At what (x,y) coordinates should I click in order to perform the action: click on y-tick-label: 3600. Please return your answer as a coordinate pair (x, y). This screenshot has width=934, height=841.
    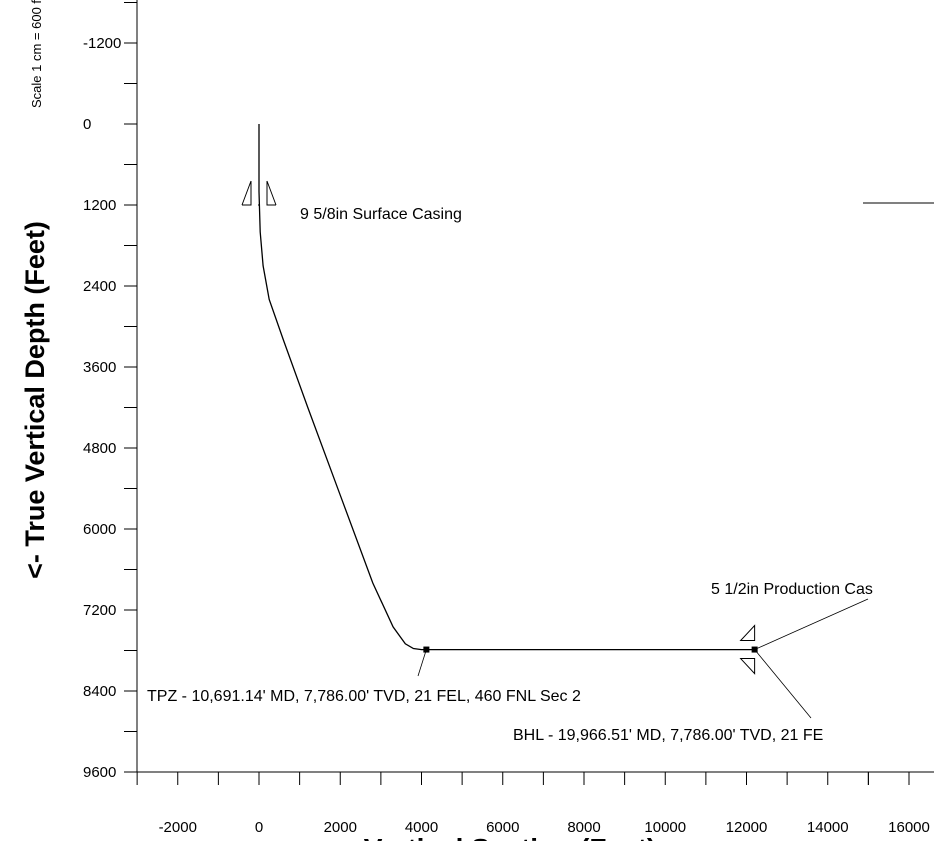
    Looking at the image, I should click on (99, 367).